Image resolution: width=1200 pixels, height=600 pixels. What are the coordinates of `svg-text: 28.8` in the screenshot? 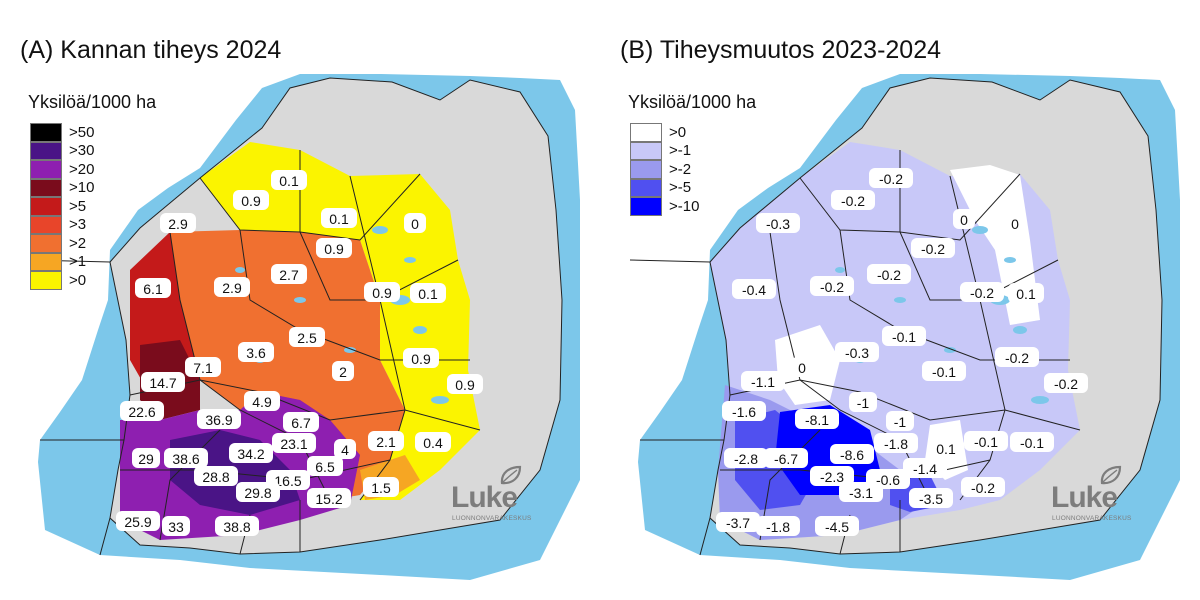 It's located at (215, 477).